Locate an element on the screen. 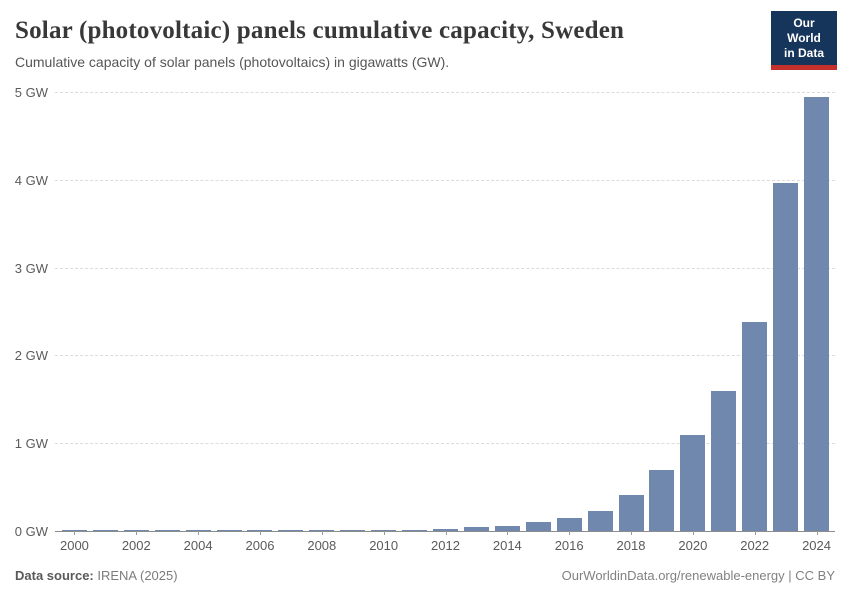  bar-2020 is located at coordinates (693, 483).